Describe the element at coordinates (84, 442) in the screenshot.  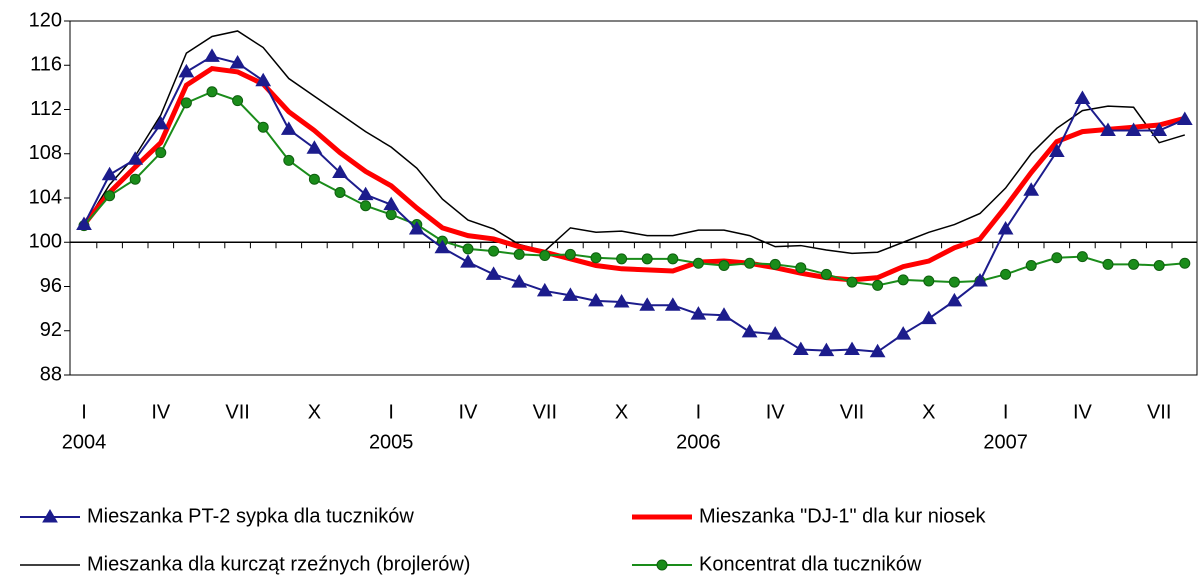
I see `year-label: 2004` at that location.